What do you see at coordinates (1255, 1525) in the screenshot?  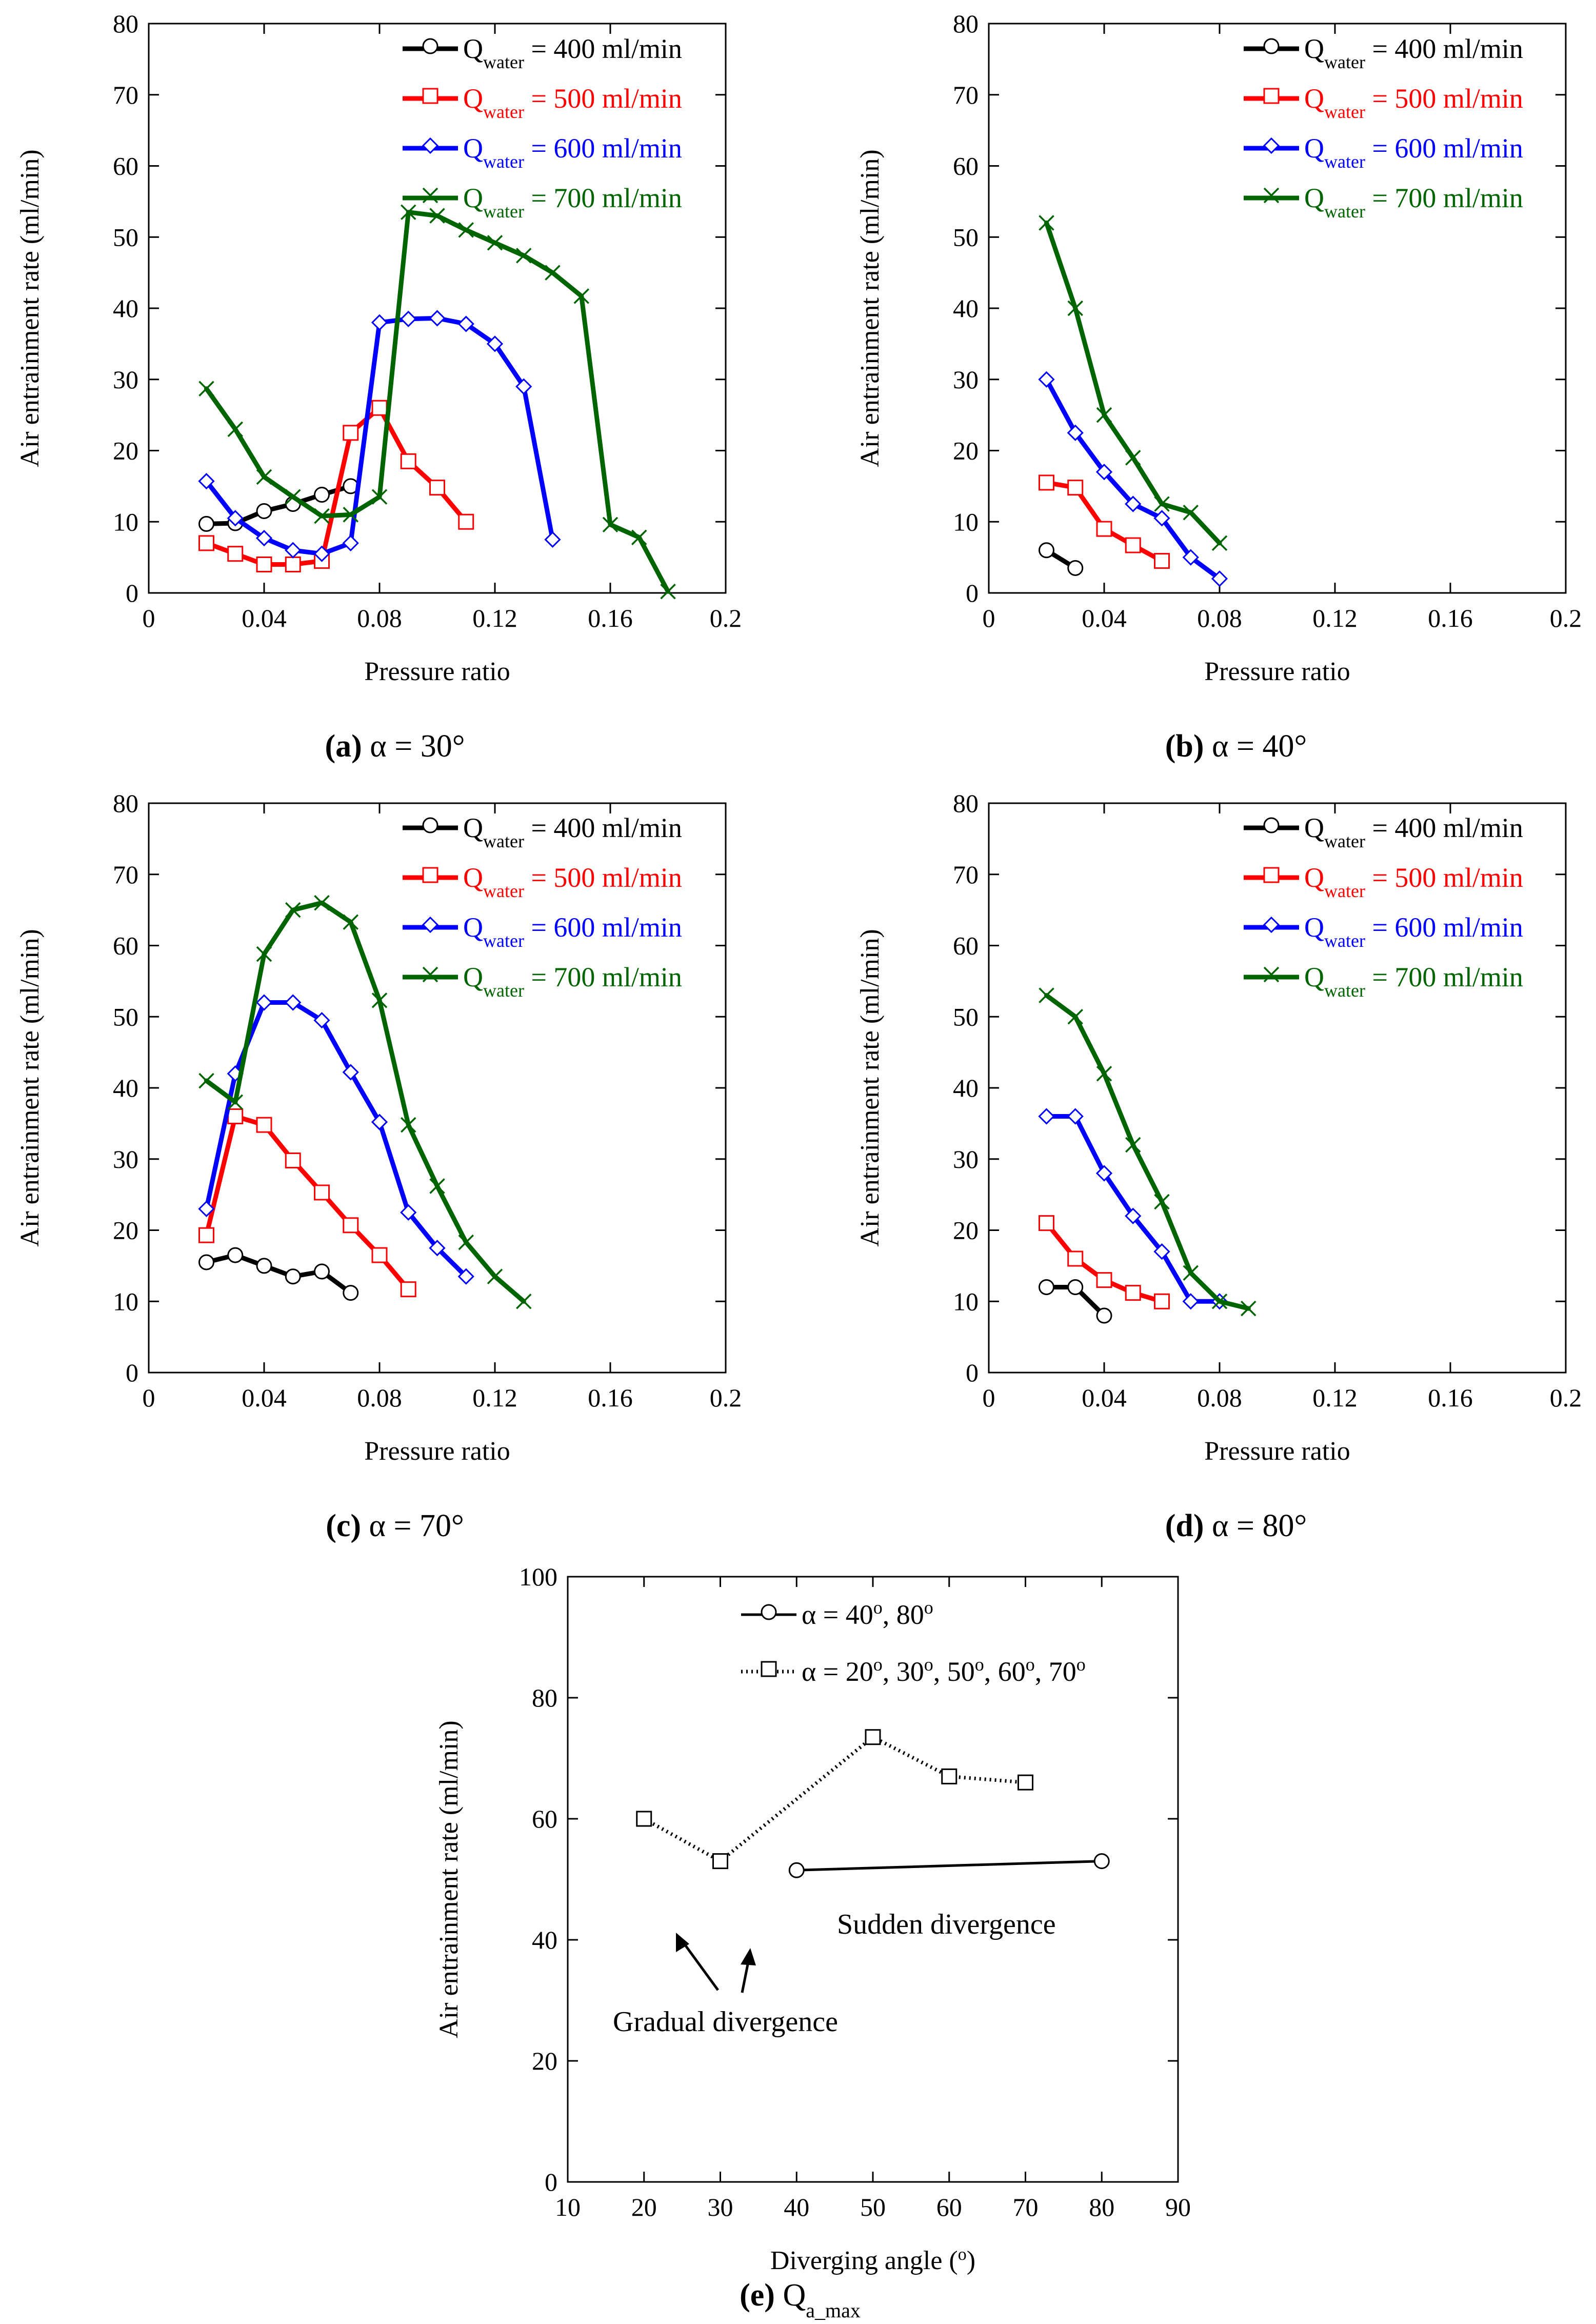 I see `panel-caption-text: α = 80°` at bounding box center [1255, 1525].